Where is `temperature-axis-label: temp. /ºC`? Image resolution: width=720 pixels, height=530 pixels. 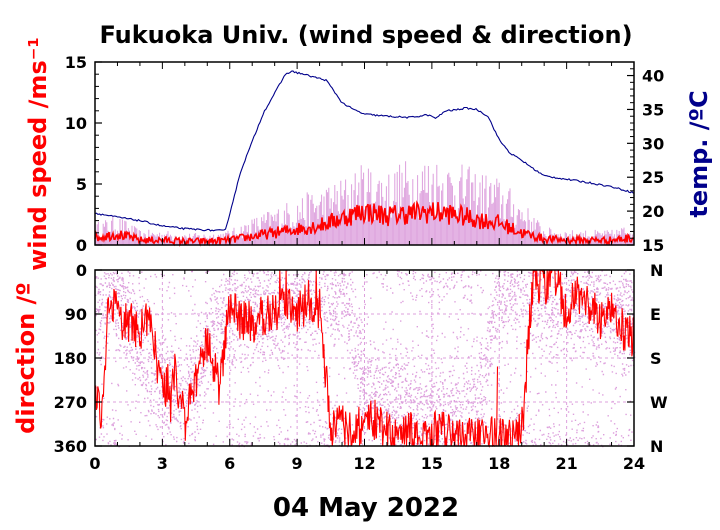
temperature-axis-label: temp. /ºC is located at coordinates (699, 153).